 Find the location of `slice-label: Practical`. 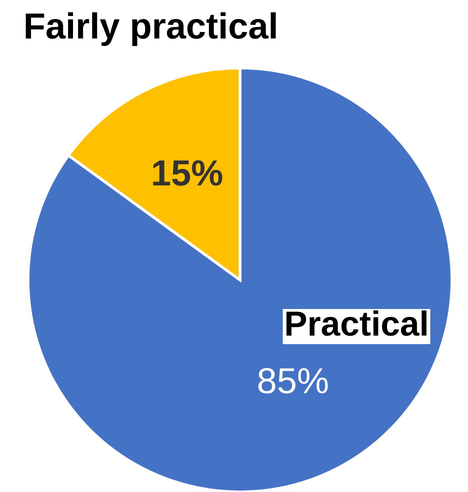

slice-label: Practical is located at coordinates (356, 323).